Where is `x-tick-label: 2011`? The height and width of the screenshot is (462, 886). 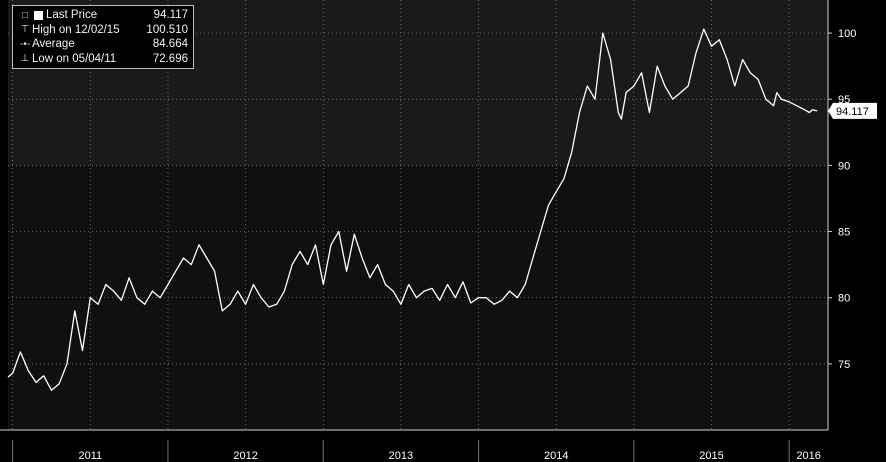 x-tick-label: 2011 is located at coordinates (90, 456).